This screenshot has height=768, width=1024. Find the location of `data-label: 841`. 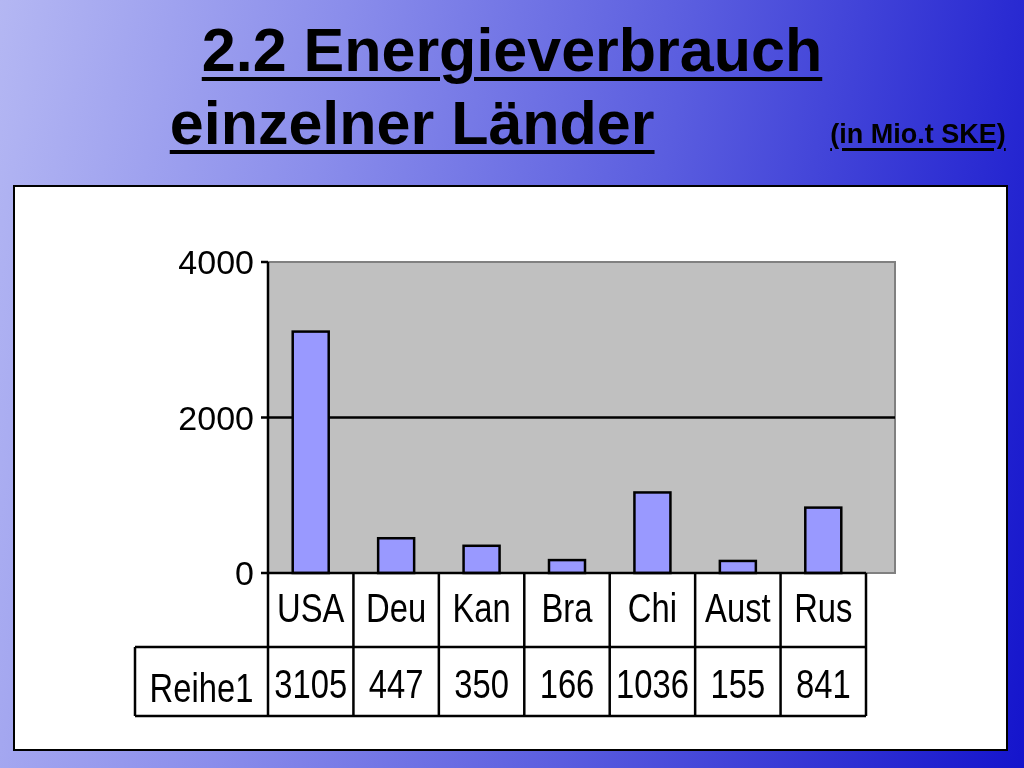

data-label: 841 is located at coordinates (823, 684).